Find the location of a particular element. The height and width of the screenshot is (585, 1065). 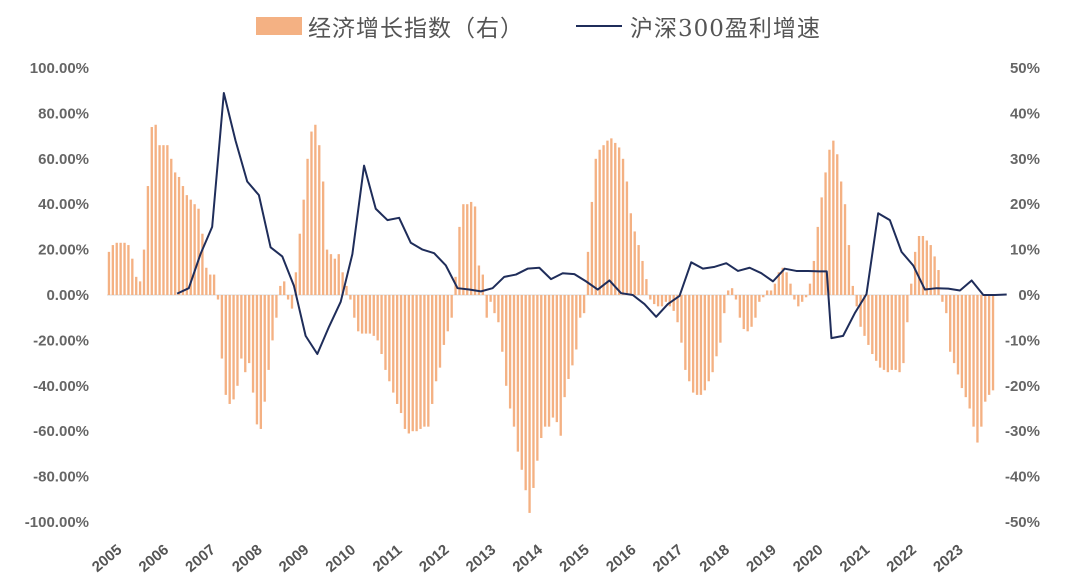

x-axis-year-label: 2008 is located at coordinates (247, 558).